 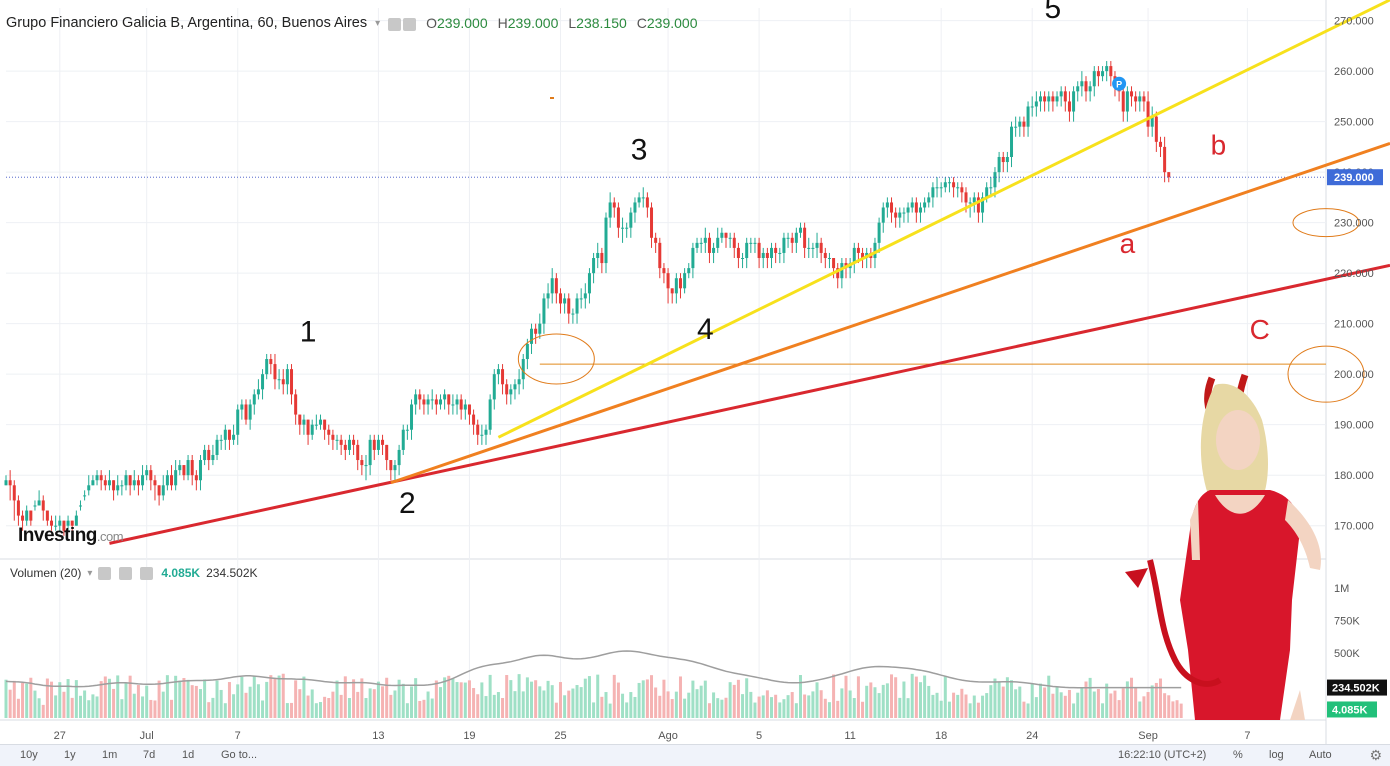 I want to click on close-icon, so click(x=147, y=573).